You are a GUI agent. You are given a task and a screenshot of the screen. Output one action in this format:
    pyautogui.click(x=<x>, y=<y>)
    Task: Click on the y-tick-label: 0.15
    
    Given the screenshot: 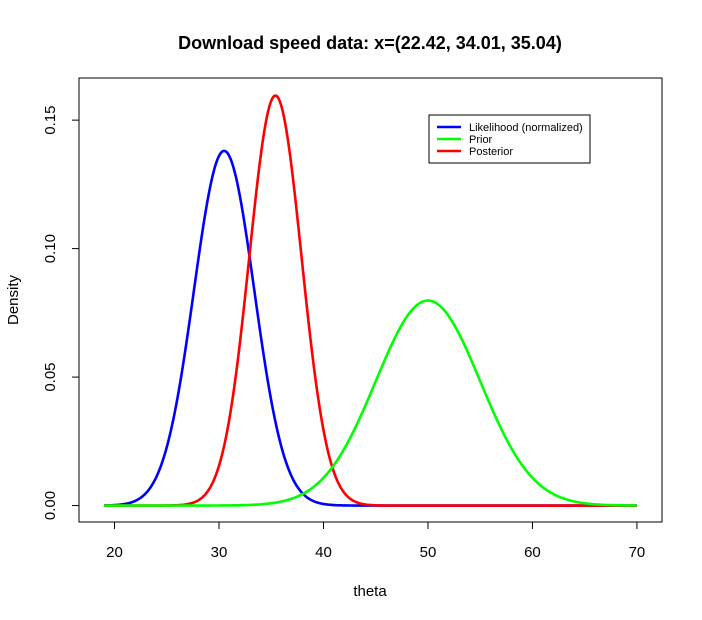 What is the action you would take?
    pyautogui.click(x=50, y=120)
    